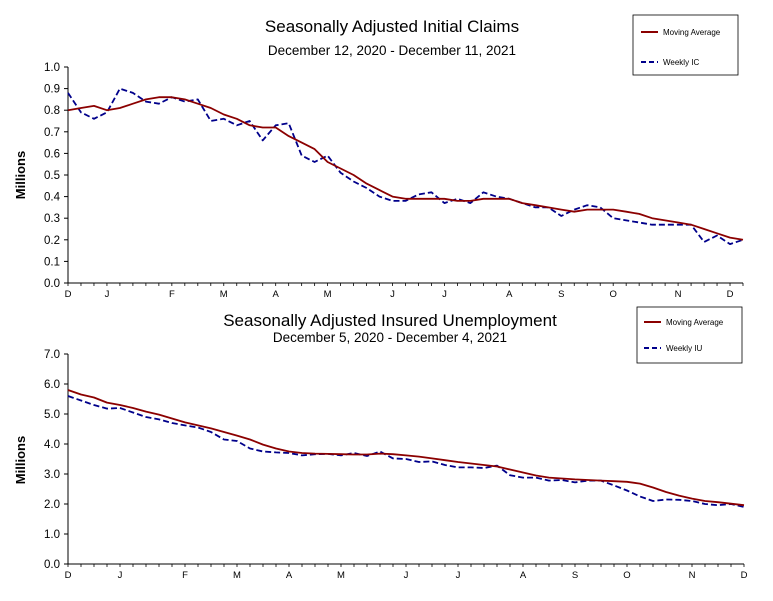  Describe the element at coordinates (52, 355) in the screenshot. I see `y-tick-label: 7.0` at that location.